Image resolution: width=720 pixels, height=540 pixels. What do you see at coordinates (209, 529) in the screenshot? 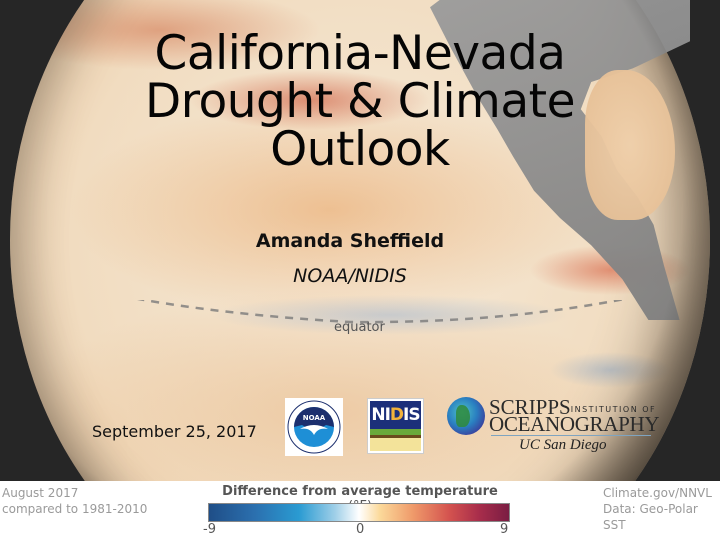
I see `colorbar-tick-min: -9` at bounding box center [209, 529].